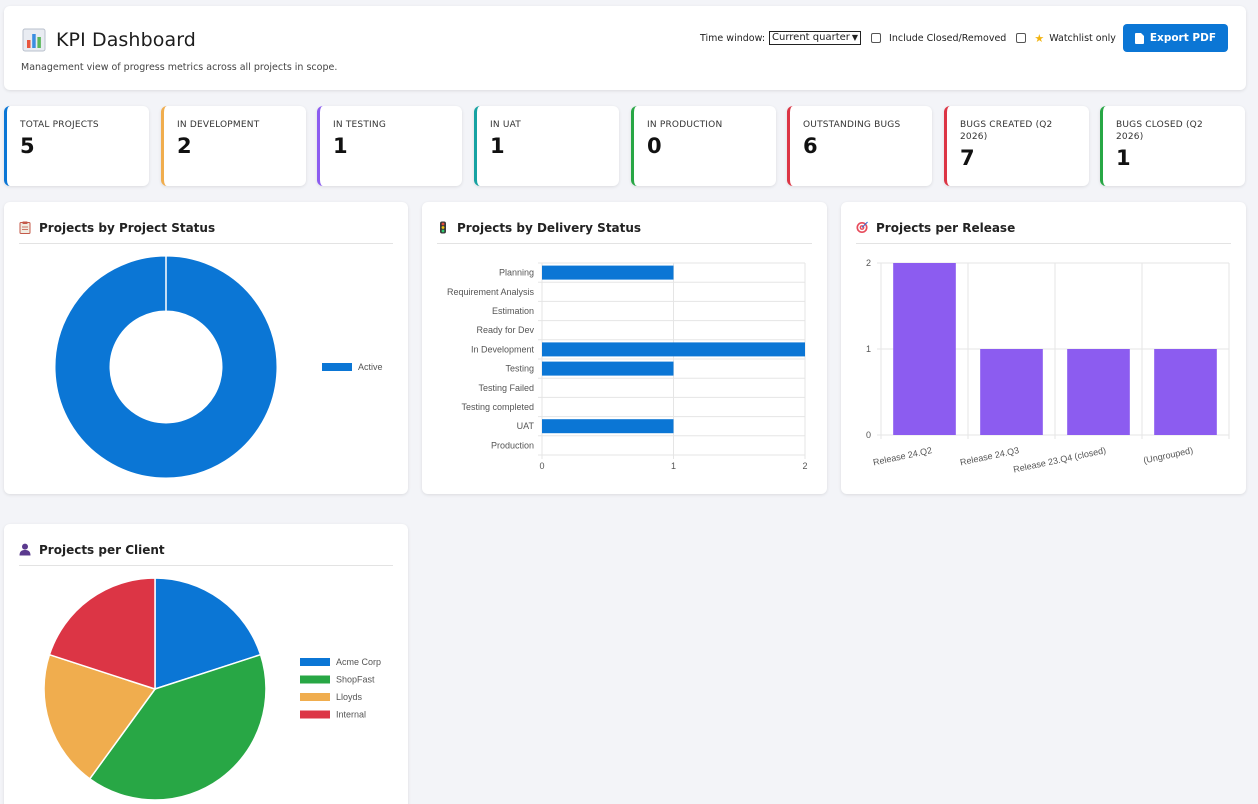 The image size is (1258, 804). What do you see at coordinates (855, 37) in the screenshot?
I see `chevron-down-icon: ▼` at bounding box center [855, 37].